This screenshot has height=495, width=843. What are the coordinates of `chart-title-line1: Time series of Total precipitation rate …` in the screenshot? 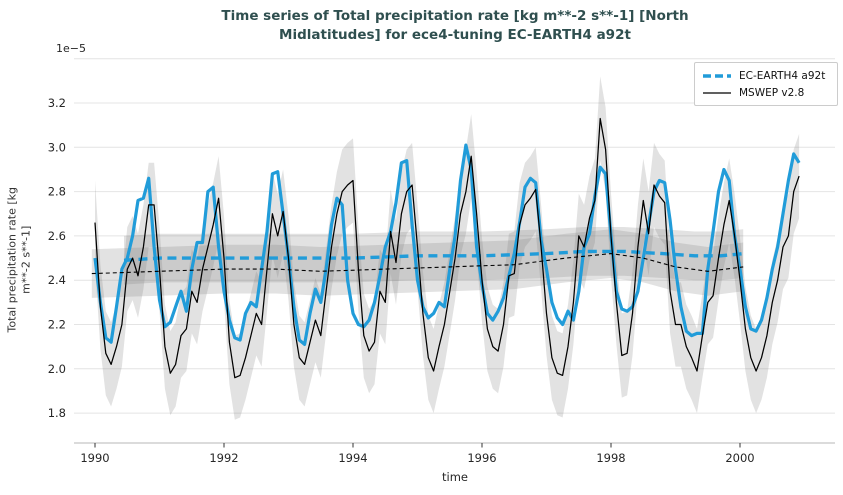 It's located at (455, 16).